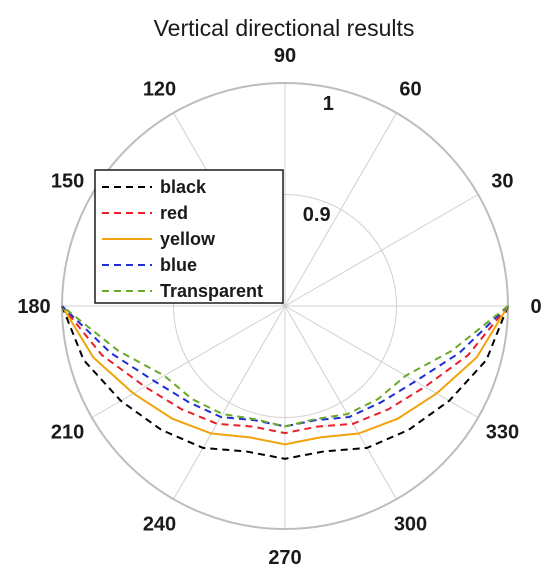 This screenshot has width=550, height=585. I want to click on angle-label-60: 60, so click(410, 90).